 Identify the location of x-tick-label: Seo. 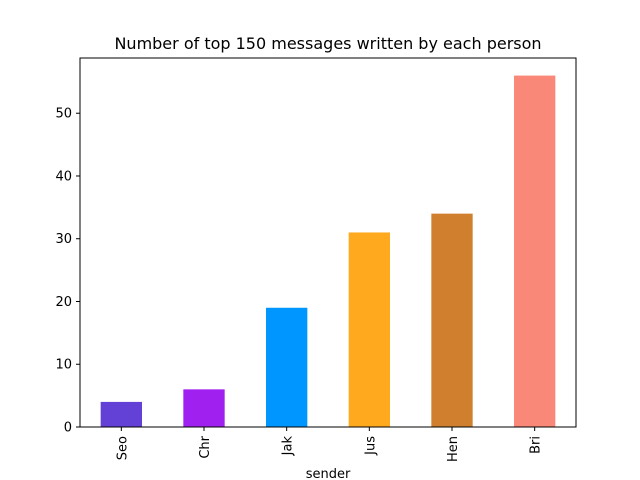
(122, 448).